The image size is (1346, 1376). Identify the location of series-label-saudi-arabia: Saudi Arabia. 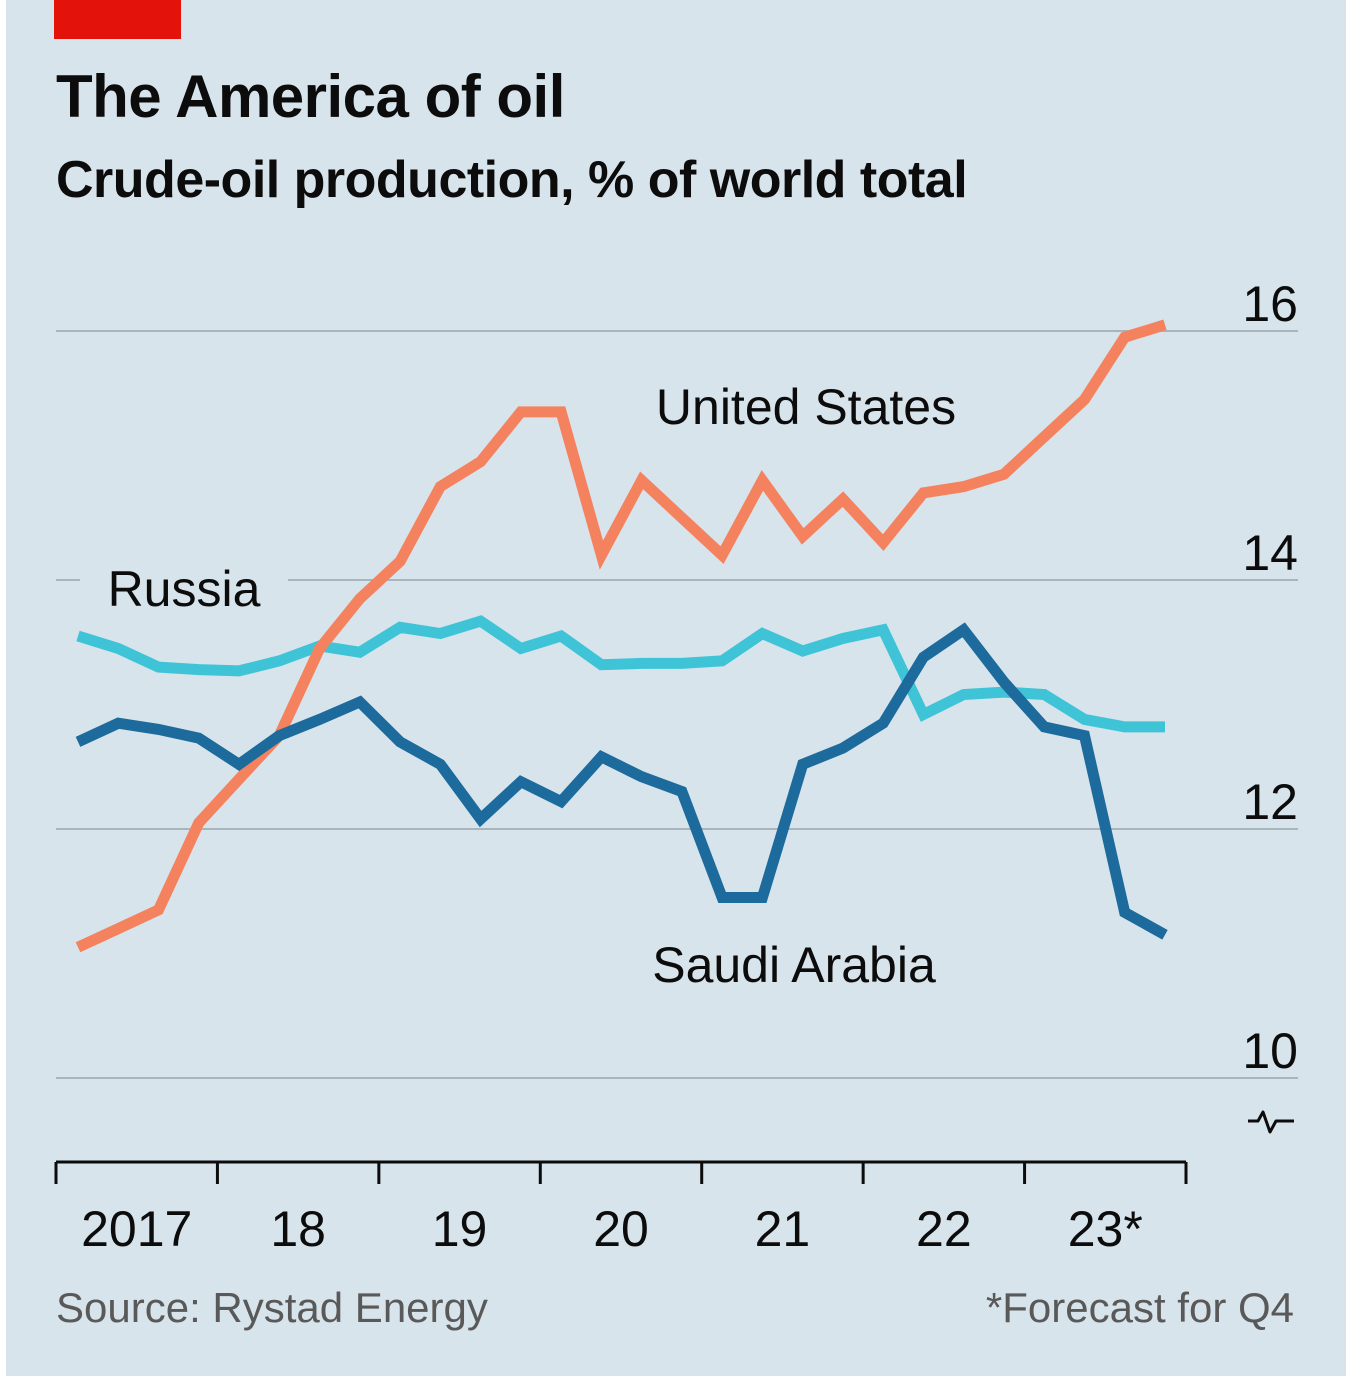
(794, 965).